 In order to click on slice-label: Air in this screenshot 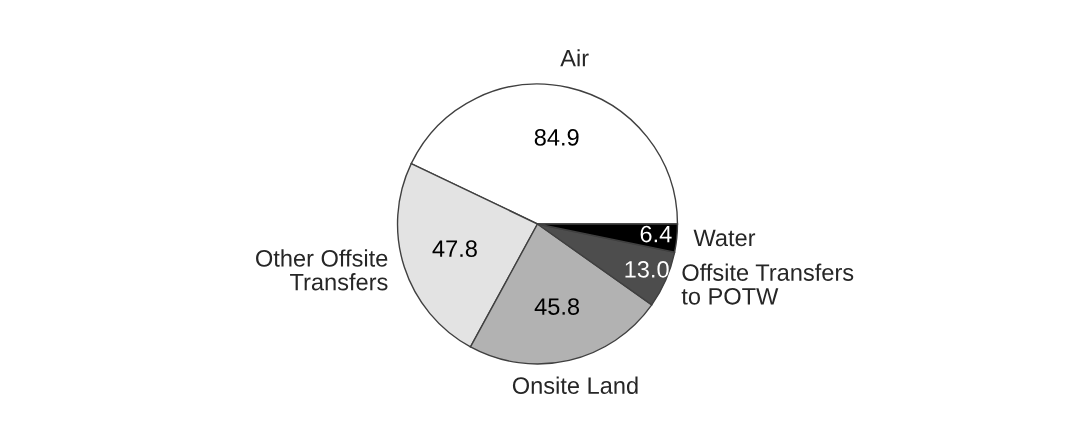, I will do `click(574, 58)`.